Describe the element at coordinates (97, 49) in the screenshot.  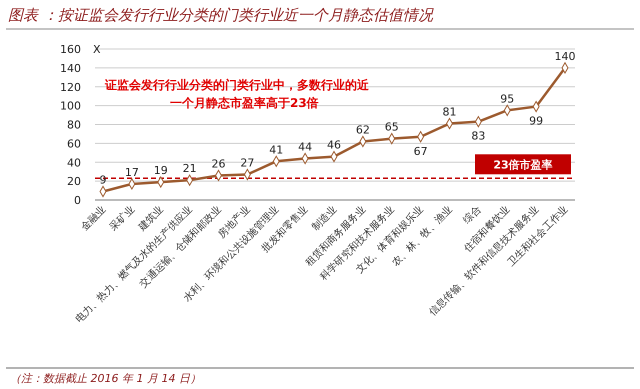
I see `y-axis-title: X` at that location.